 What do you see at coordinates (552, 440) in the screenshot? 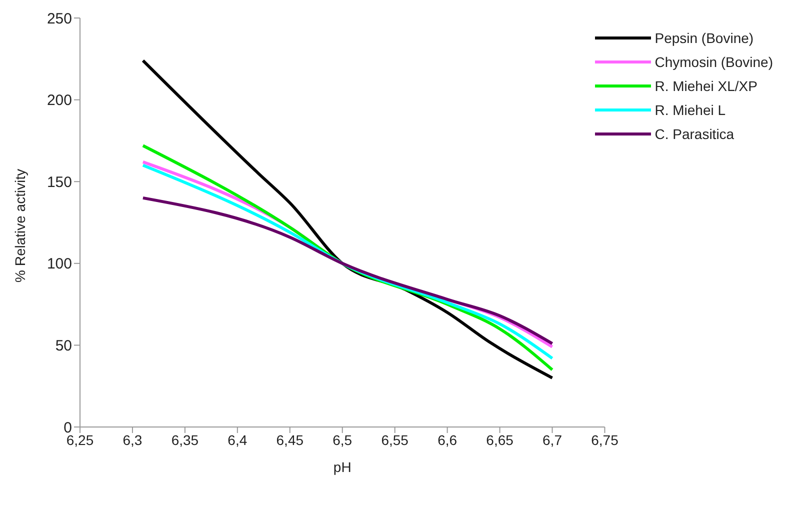
I see `x-tick-label: 6,7` at bounding box center [552, 440].